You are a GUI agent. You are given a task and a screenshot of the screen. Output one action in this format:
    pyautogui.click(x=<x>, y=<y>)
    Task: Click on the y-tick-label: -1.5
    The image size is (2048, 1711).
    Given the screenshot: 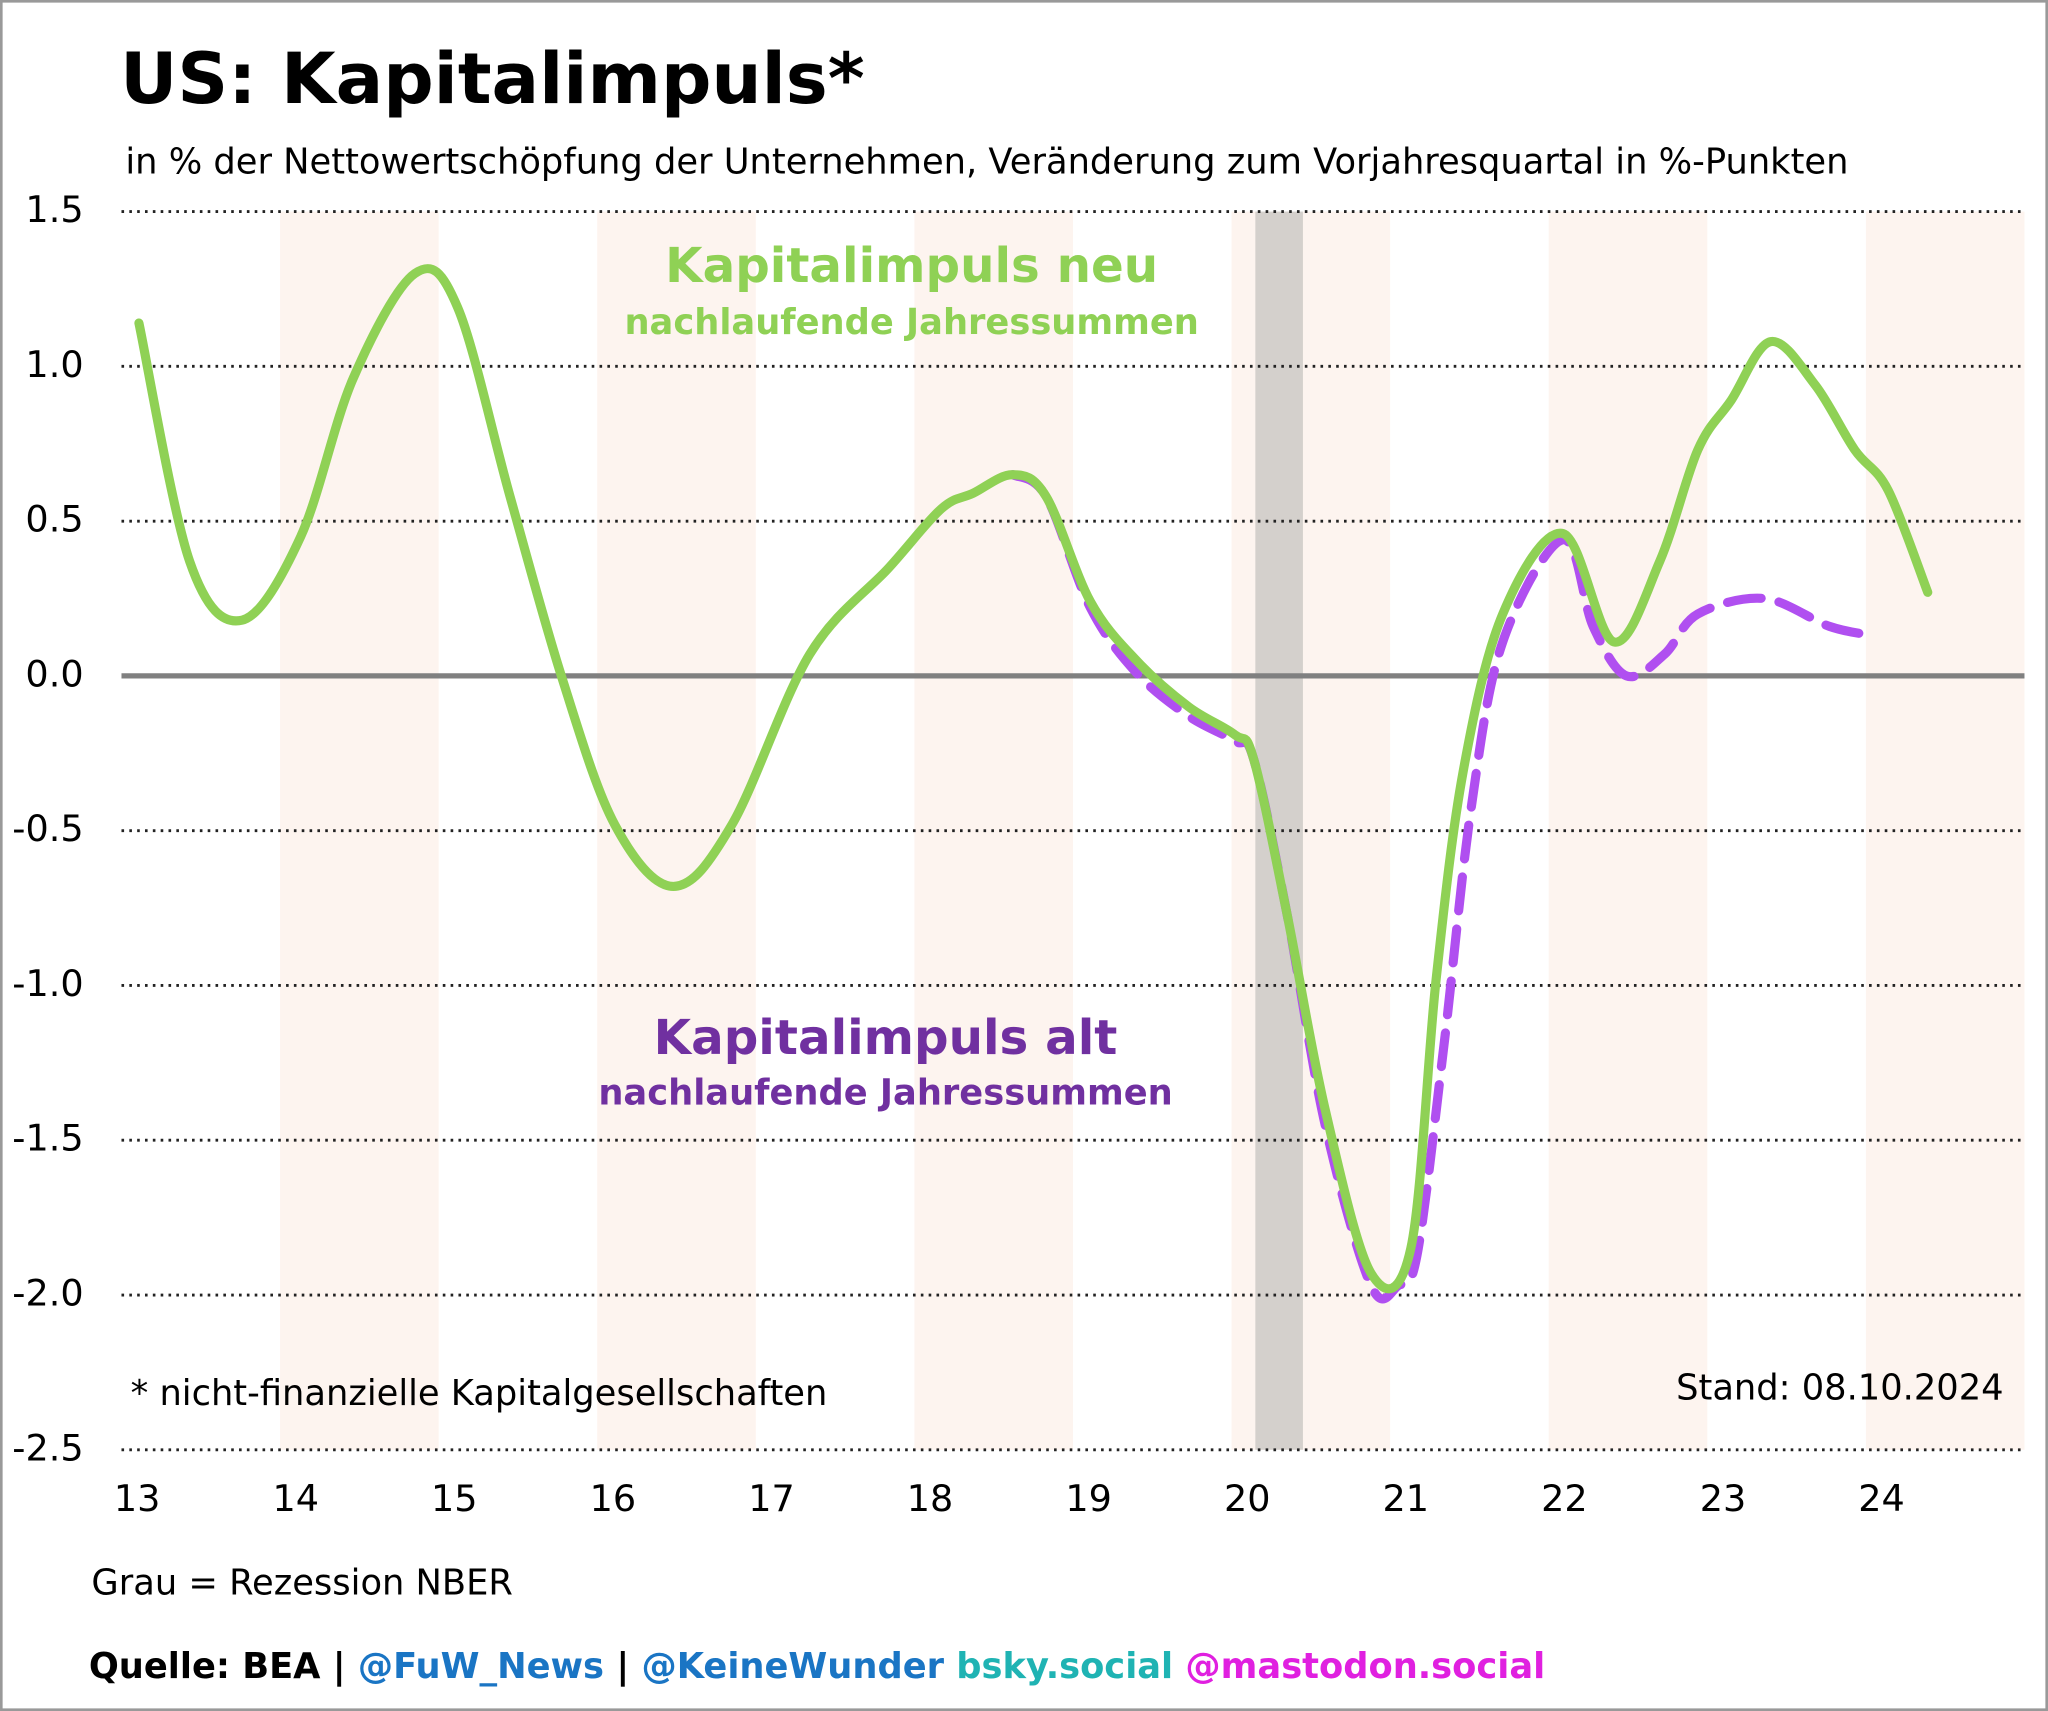 What is the action you would take?
    pyautogui.click(x=47, y=1138)
    